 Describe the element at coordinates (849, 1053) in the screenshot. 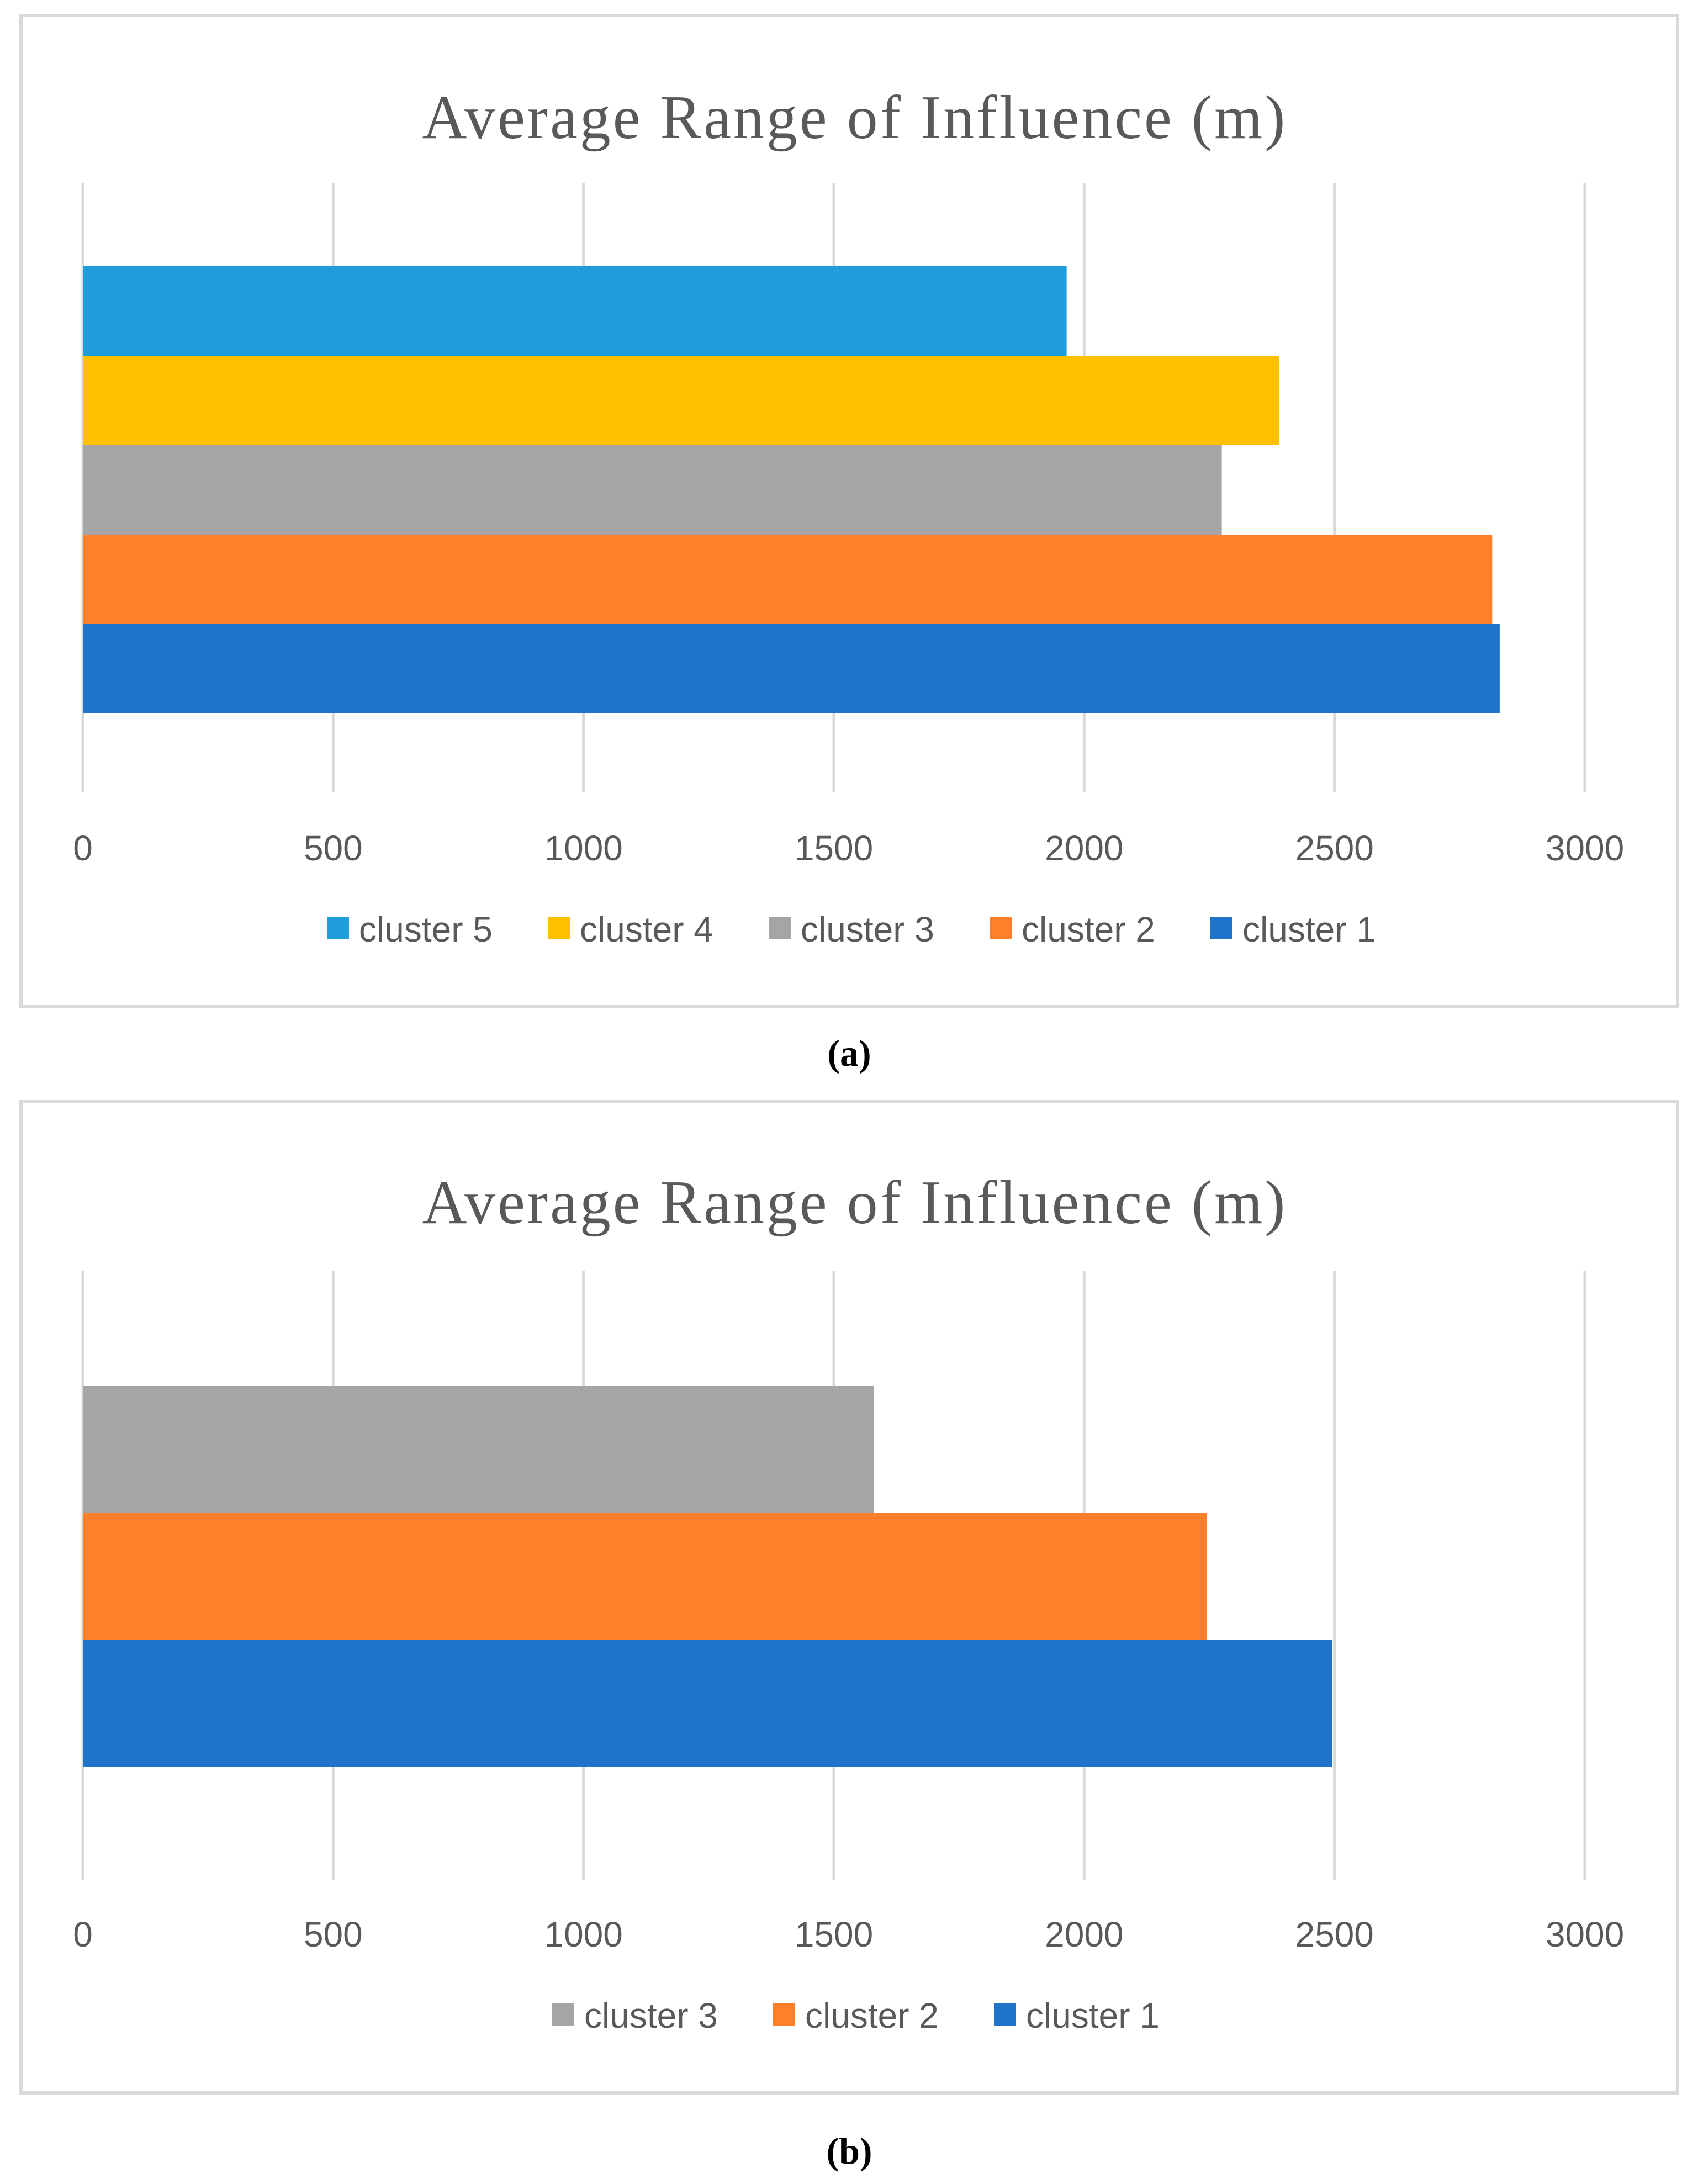

I see `figure-caption: (a)` at that location.